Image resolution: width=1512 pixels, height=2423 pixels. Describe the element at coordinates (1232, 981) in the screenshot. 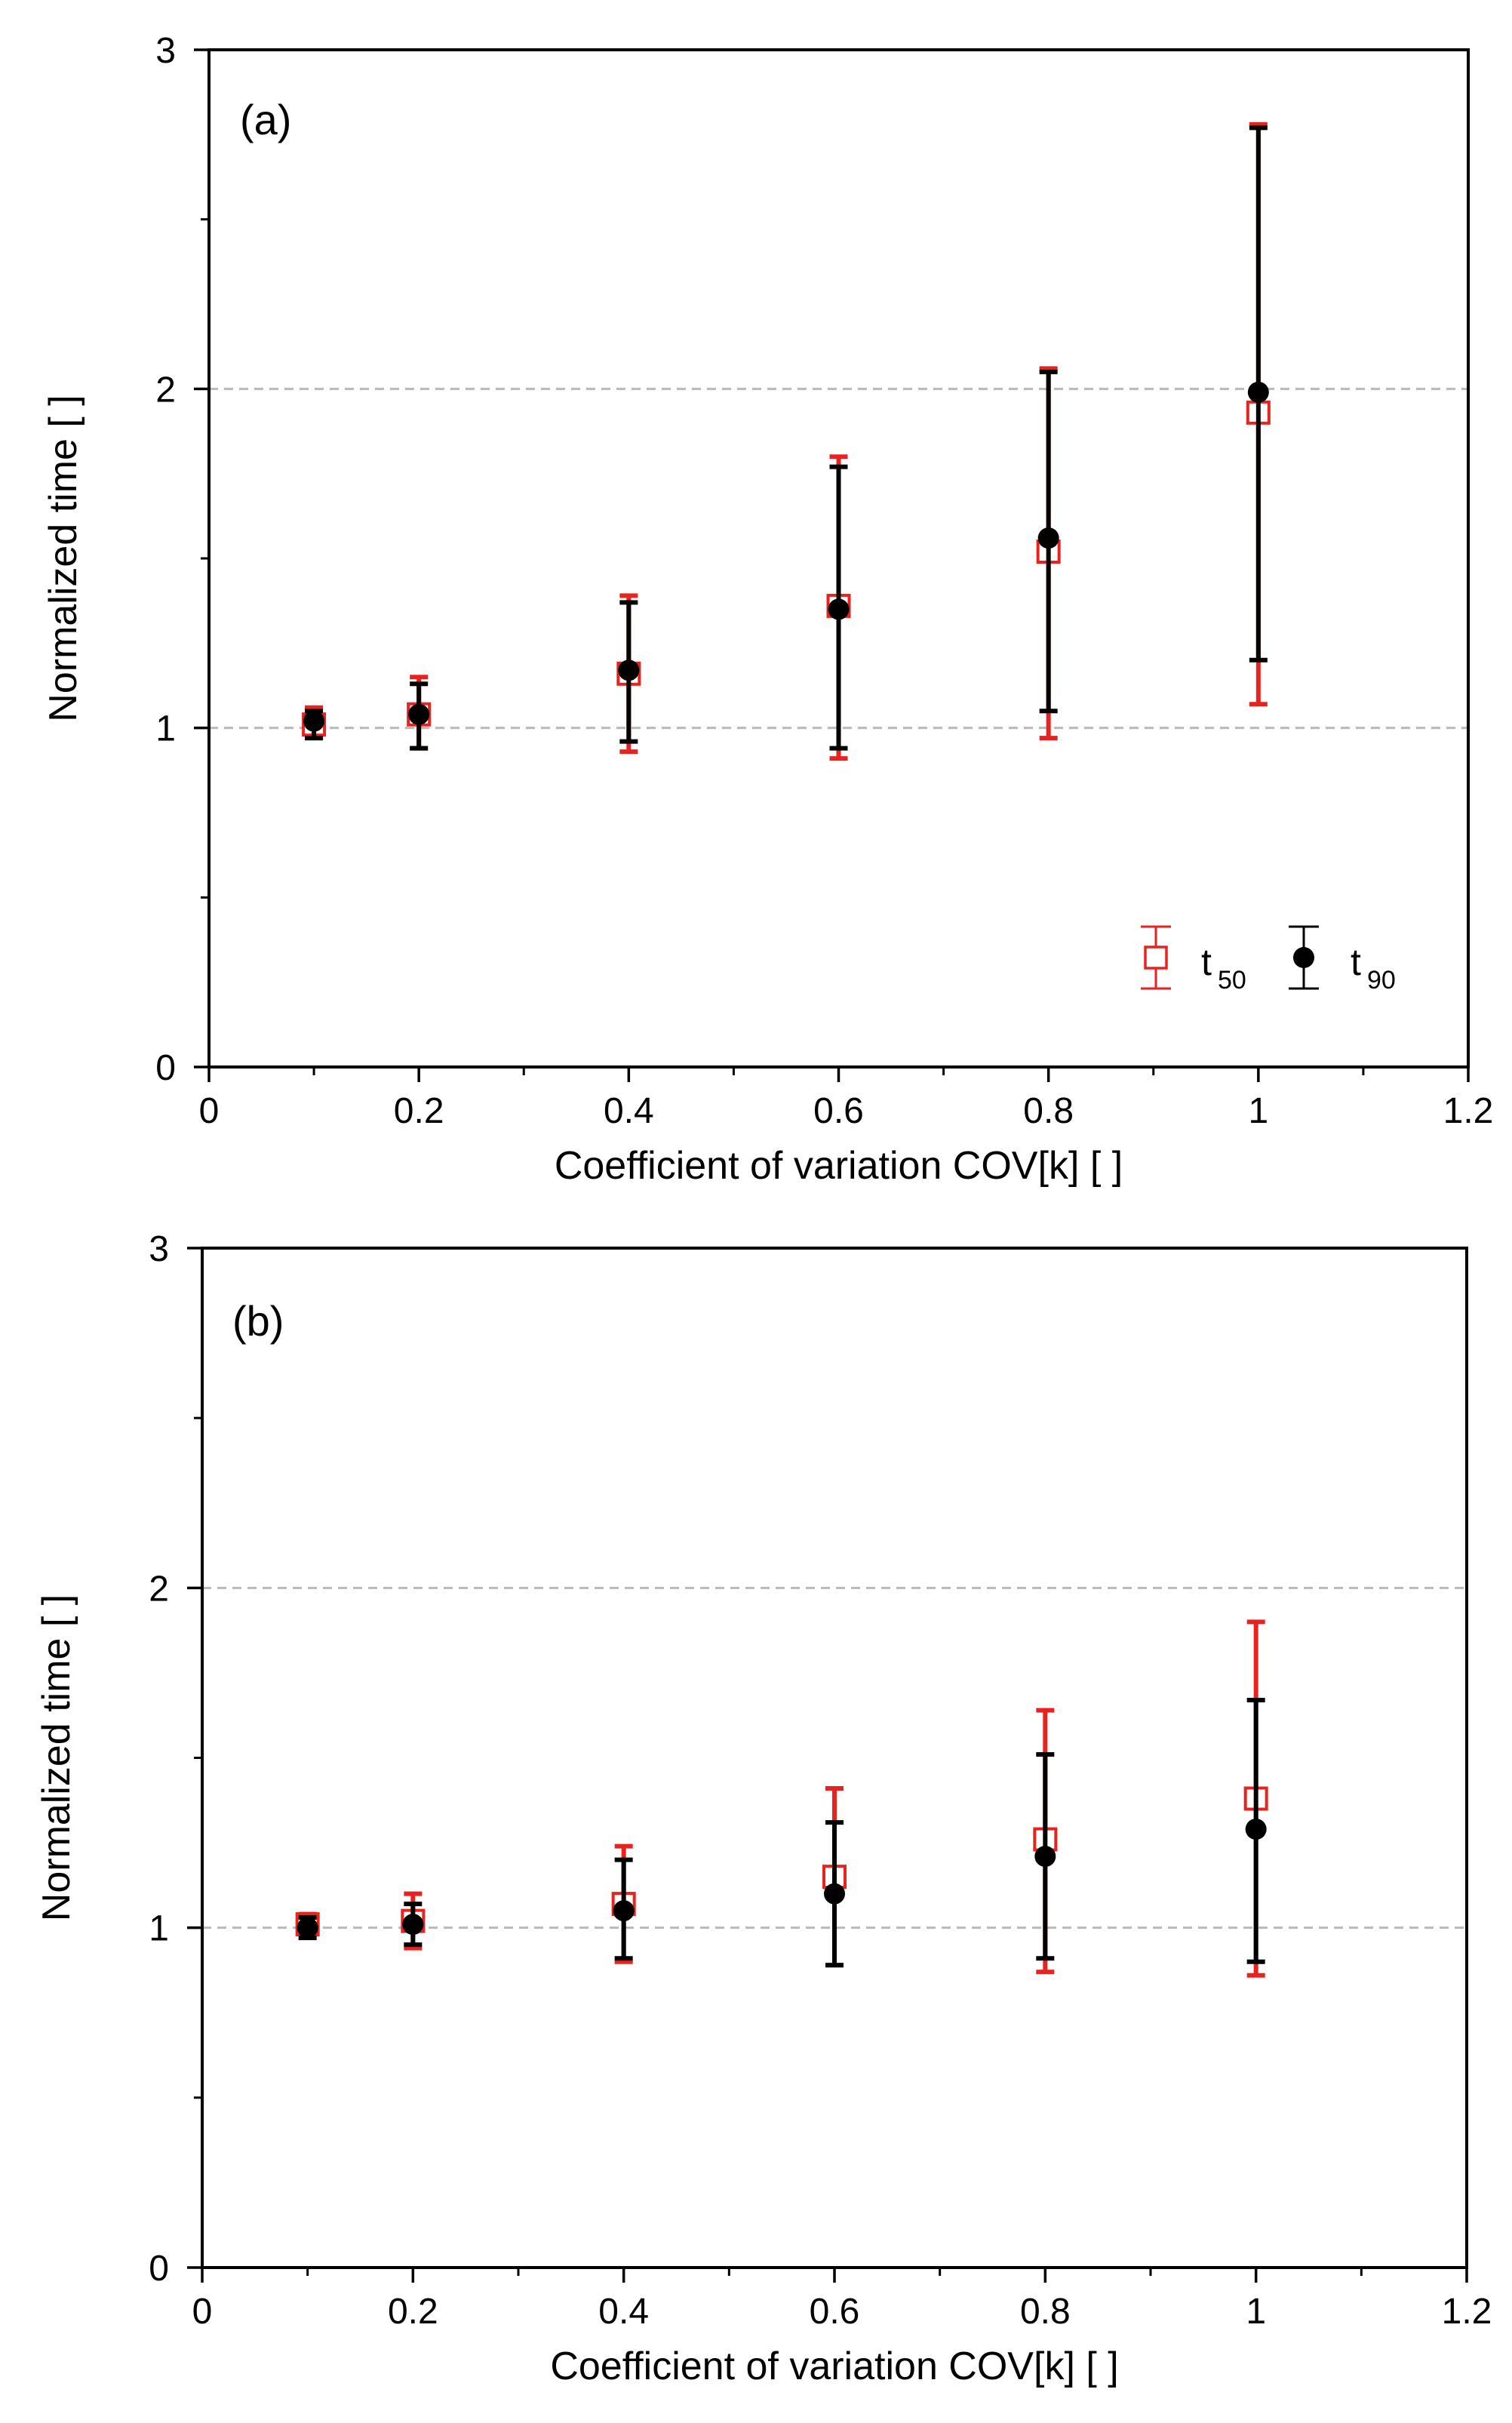

I see `legend-t50-subscript: 50` at that location.